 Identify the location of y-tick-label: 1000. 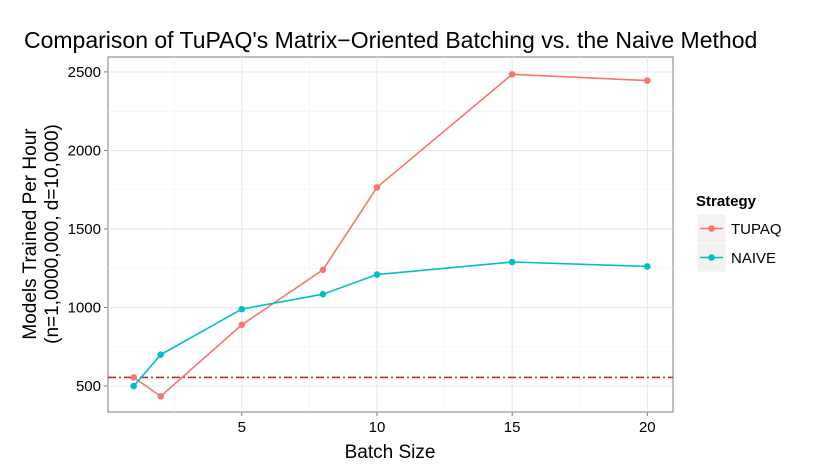
(84, 308).